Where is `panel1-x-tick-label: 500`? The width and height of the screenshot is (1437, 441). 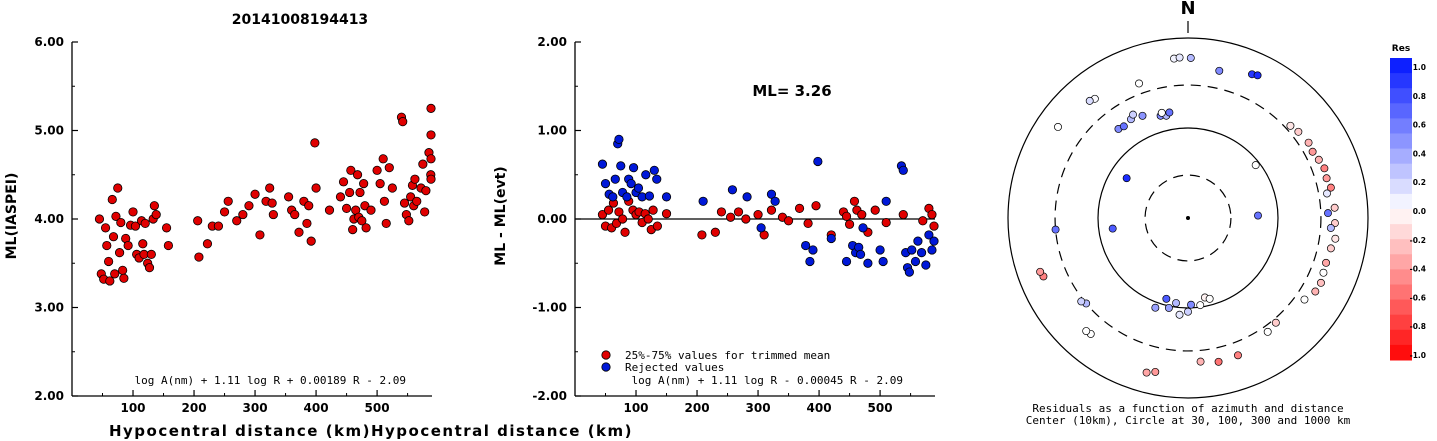 panel1-x-tick-label: 500 is located at coordinates (377, 408).